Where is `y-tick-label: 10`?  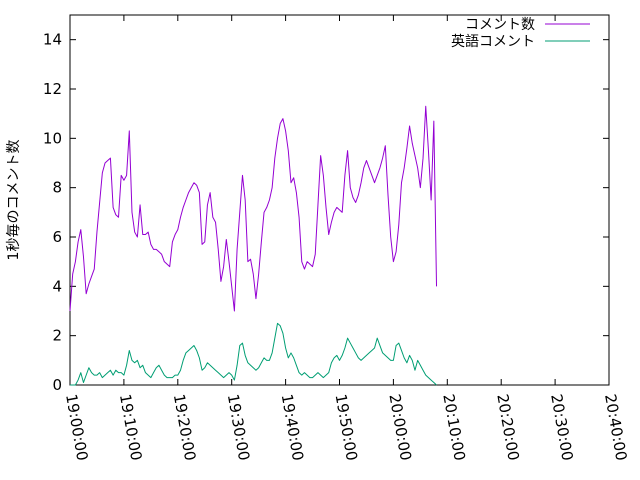 y-tick-label: 10 is located at coordinates (52, 138).